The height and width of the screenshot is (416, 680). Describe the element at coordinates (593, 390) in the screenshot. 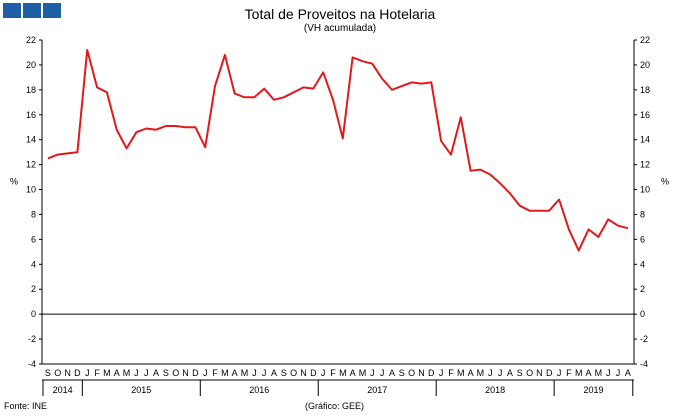

I see `year-label: 2019` at that location.